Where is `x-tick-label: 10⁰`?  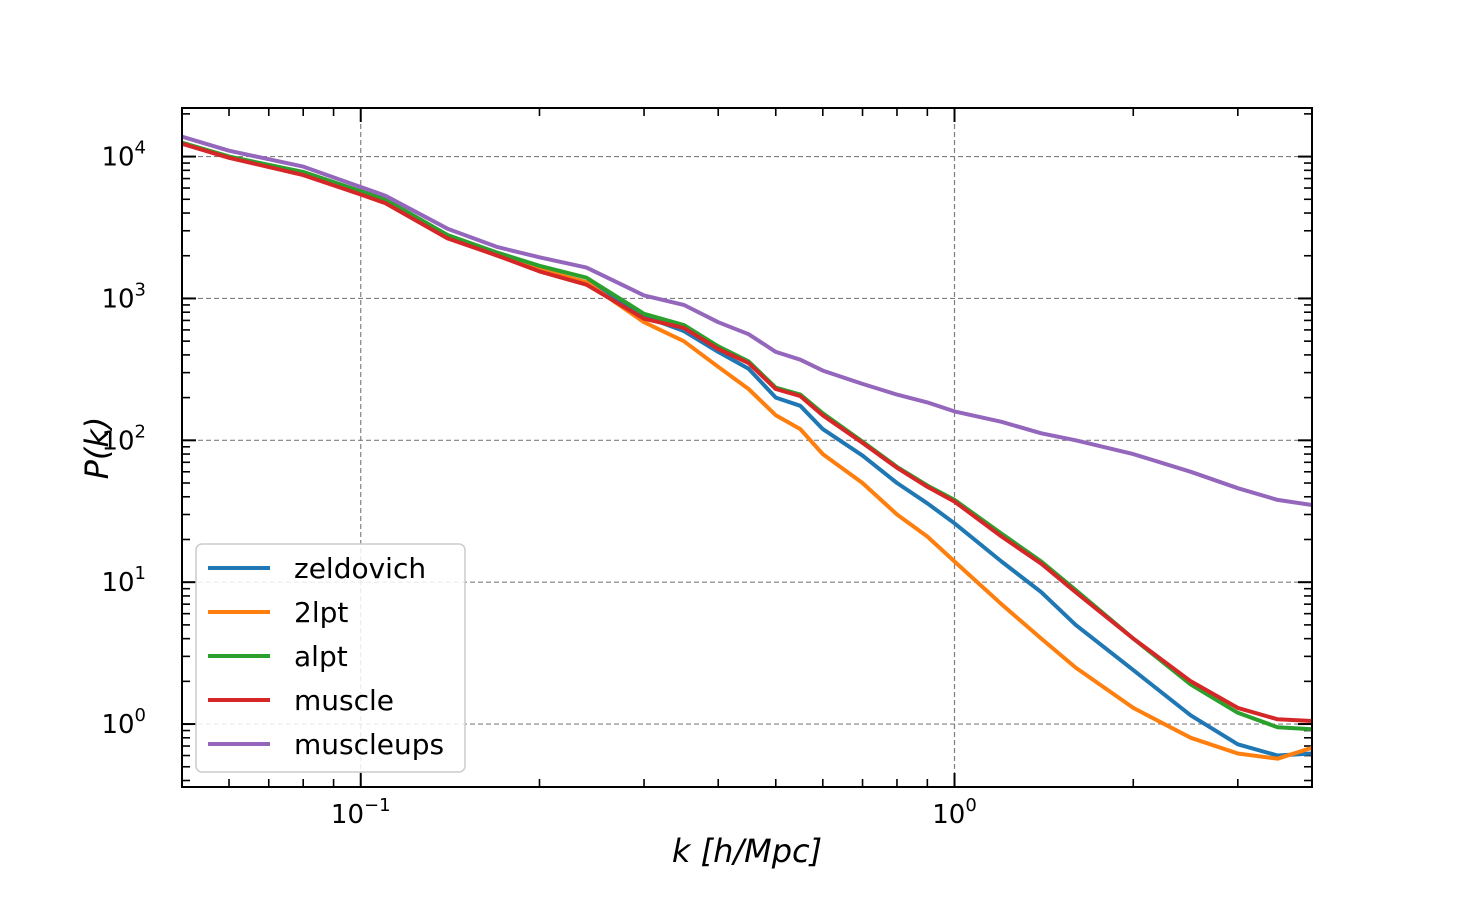 x-tick-label: 10⁰ is located at coordinates (954, 812).